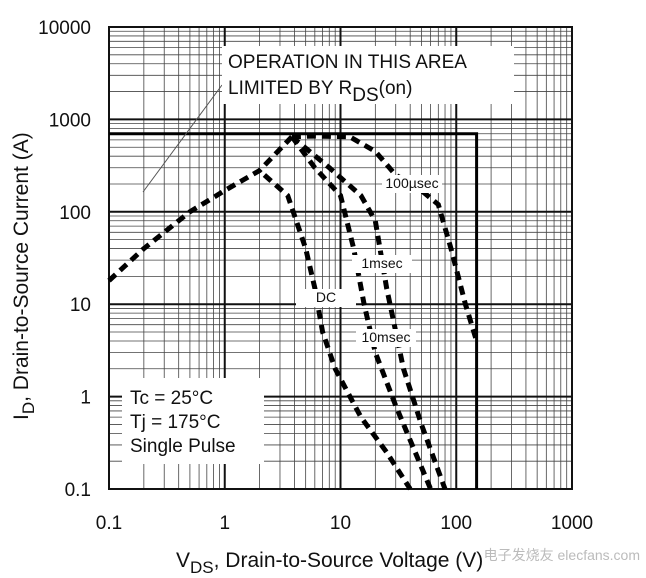 This screenshot has width=646, height=578. What do you see at coordinates (109, 523) in the screenshot?
I see `x-tick-label: 0.1` at bounding box center [109, 523].